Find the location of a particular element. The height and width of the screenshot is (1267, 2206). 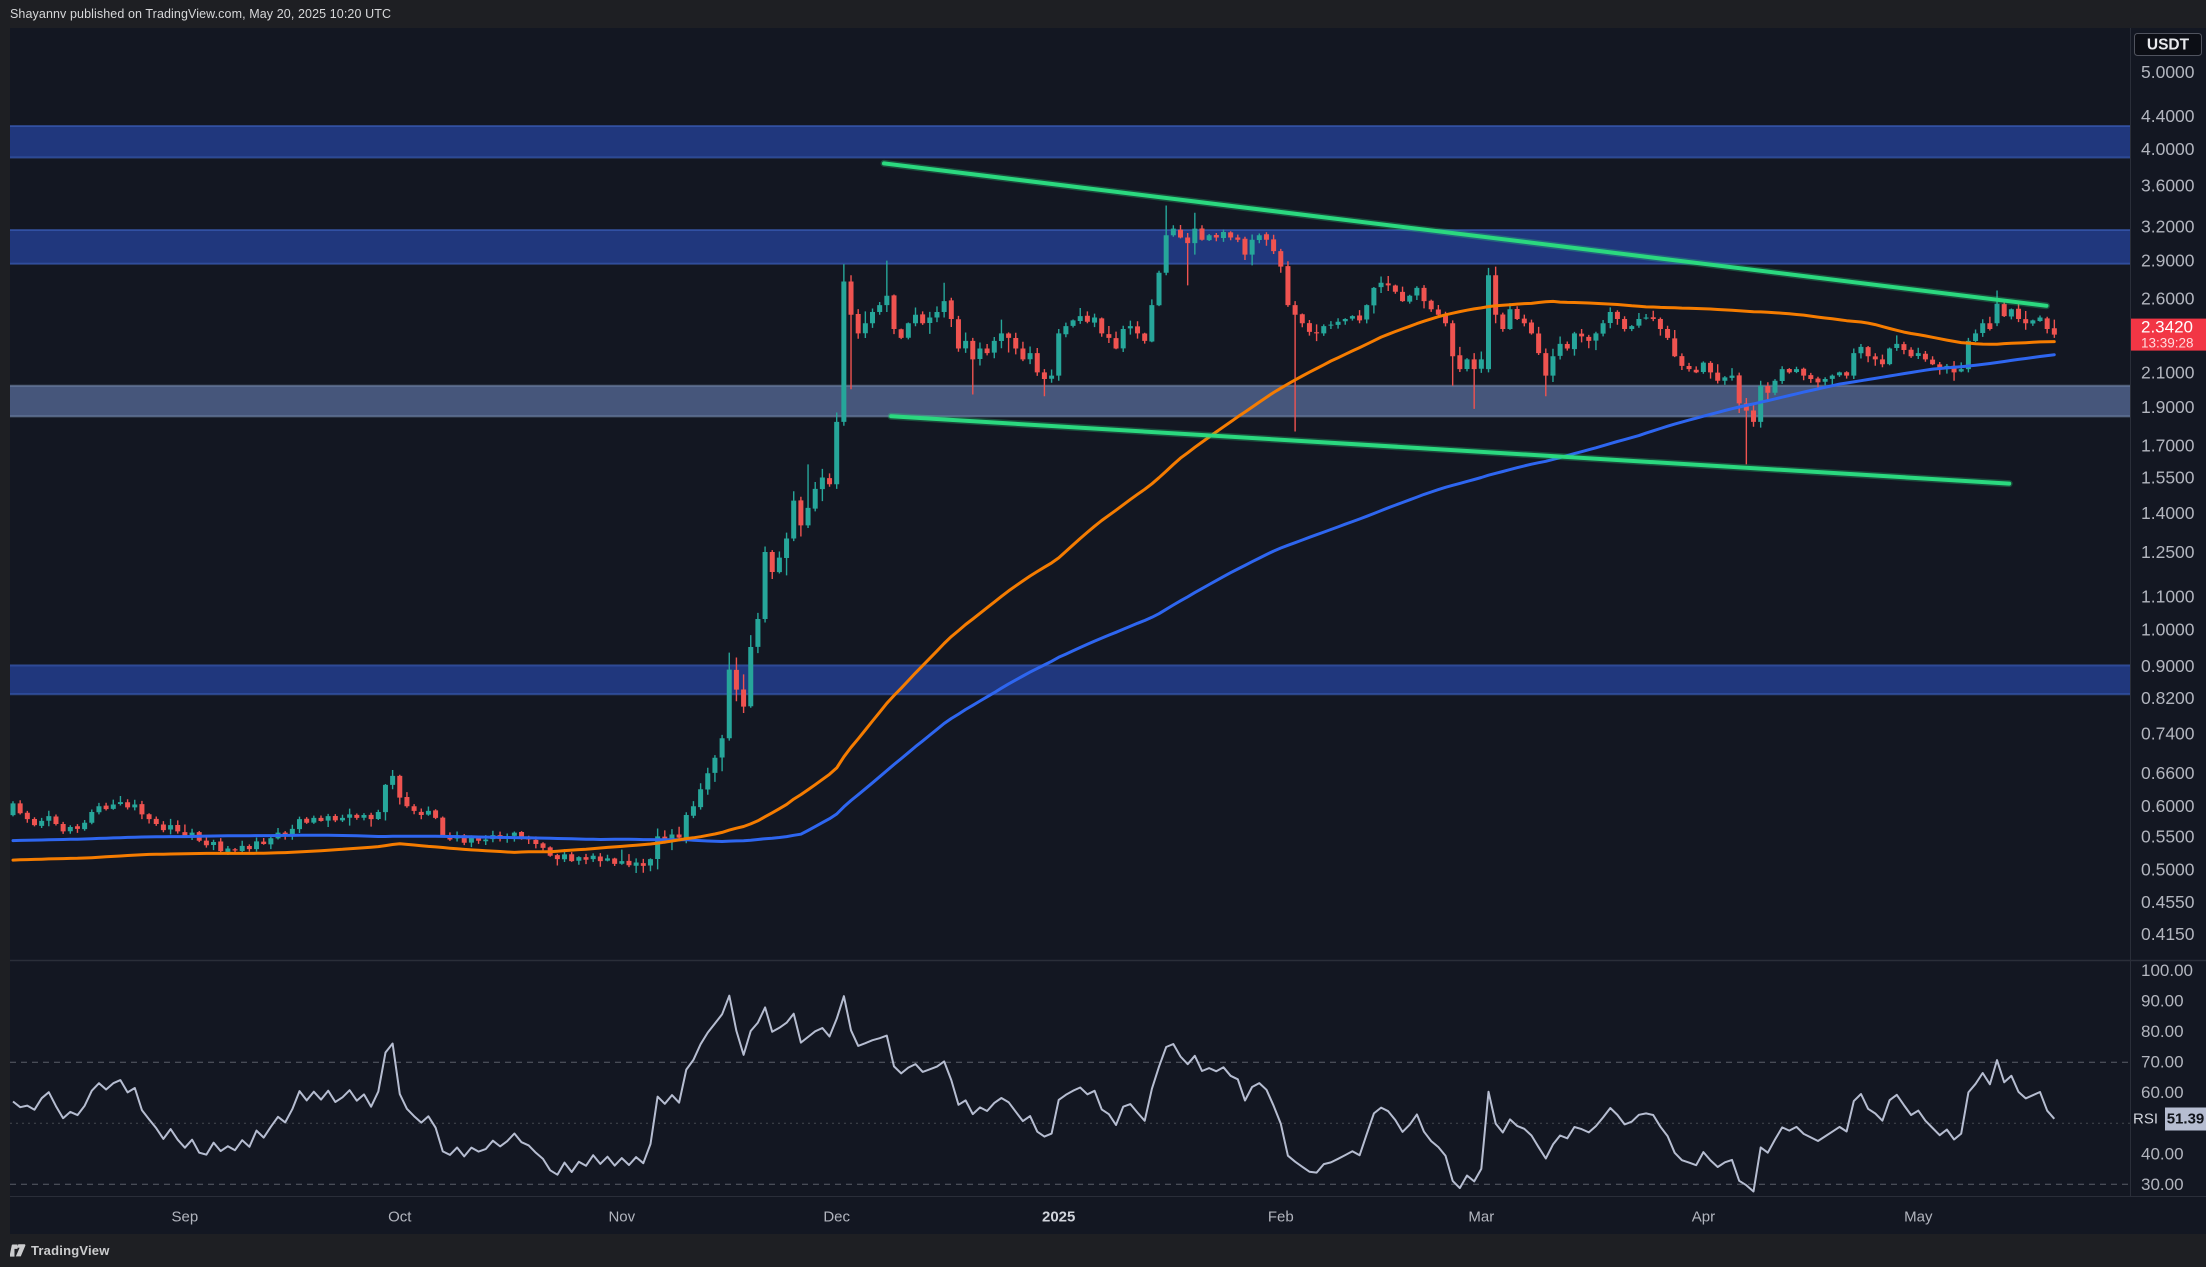

rsi-tick-label: 30.00 is located at coordinates (2162, 1184).